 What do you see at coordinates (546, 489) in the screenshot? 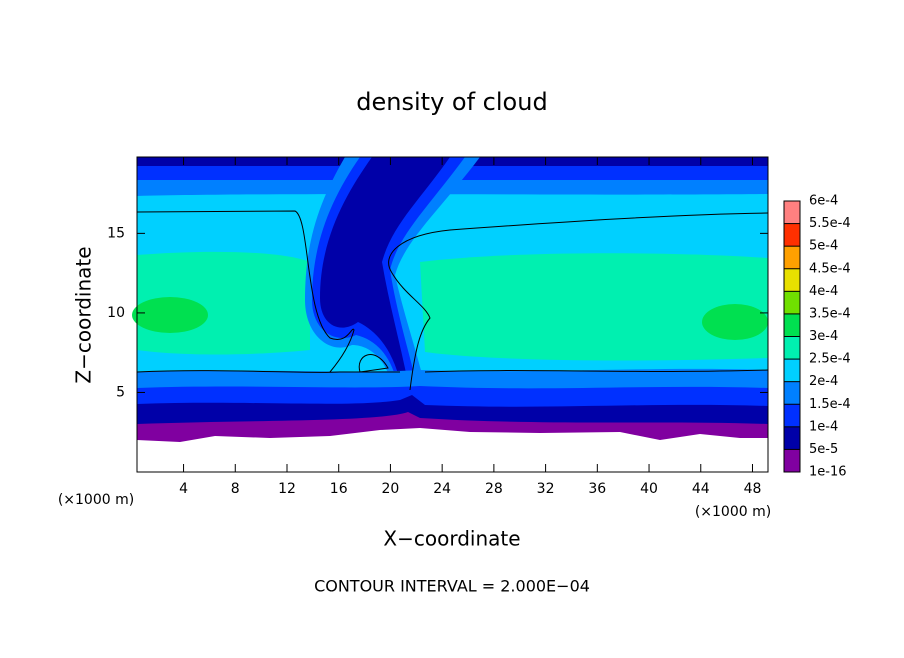
I see `x-tick-label: 32` at bounding box center [546, 489].